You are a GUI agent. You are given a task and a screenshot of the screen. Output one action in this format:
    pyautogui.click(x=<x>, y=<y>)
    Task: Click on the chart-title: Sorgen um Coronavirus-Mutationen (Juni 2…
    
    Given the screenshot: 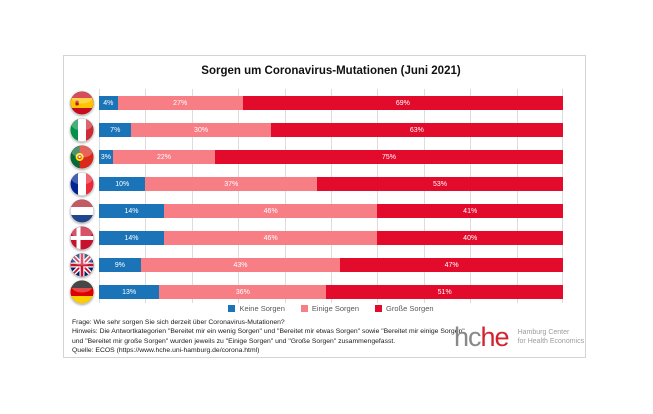 What is the action you would take?
    pyautogui.click(x=331, y=71)
    